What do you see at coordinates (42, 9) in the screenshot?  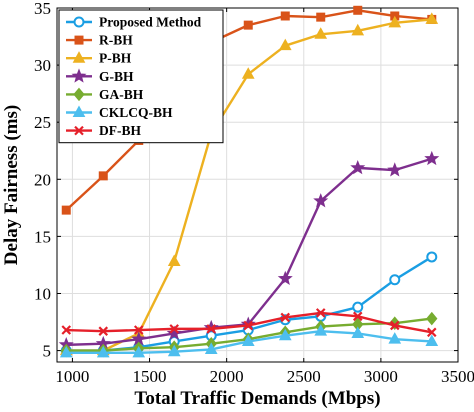 I see `y-tick-label: 35` at bounding box center [42, 9].